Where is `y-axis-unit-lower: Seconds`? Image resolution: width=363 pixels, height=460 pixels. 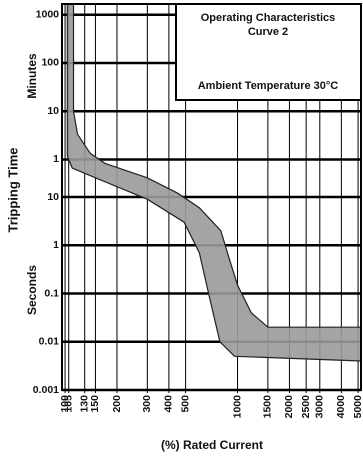 y-axis-unit-lower: Seconds is located at coordinates (32, 290).